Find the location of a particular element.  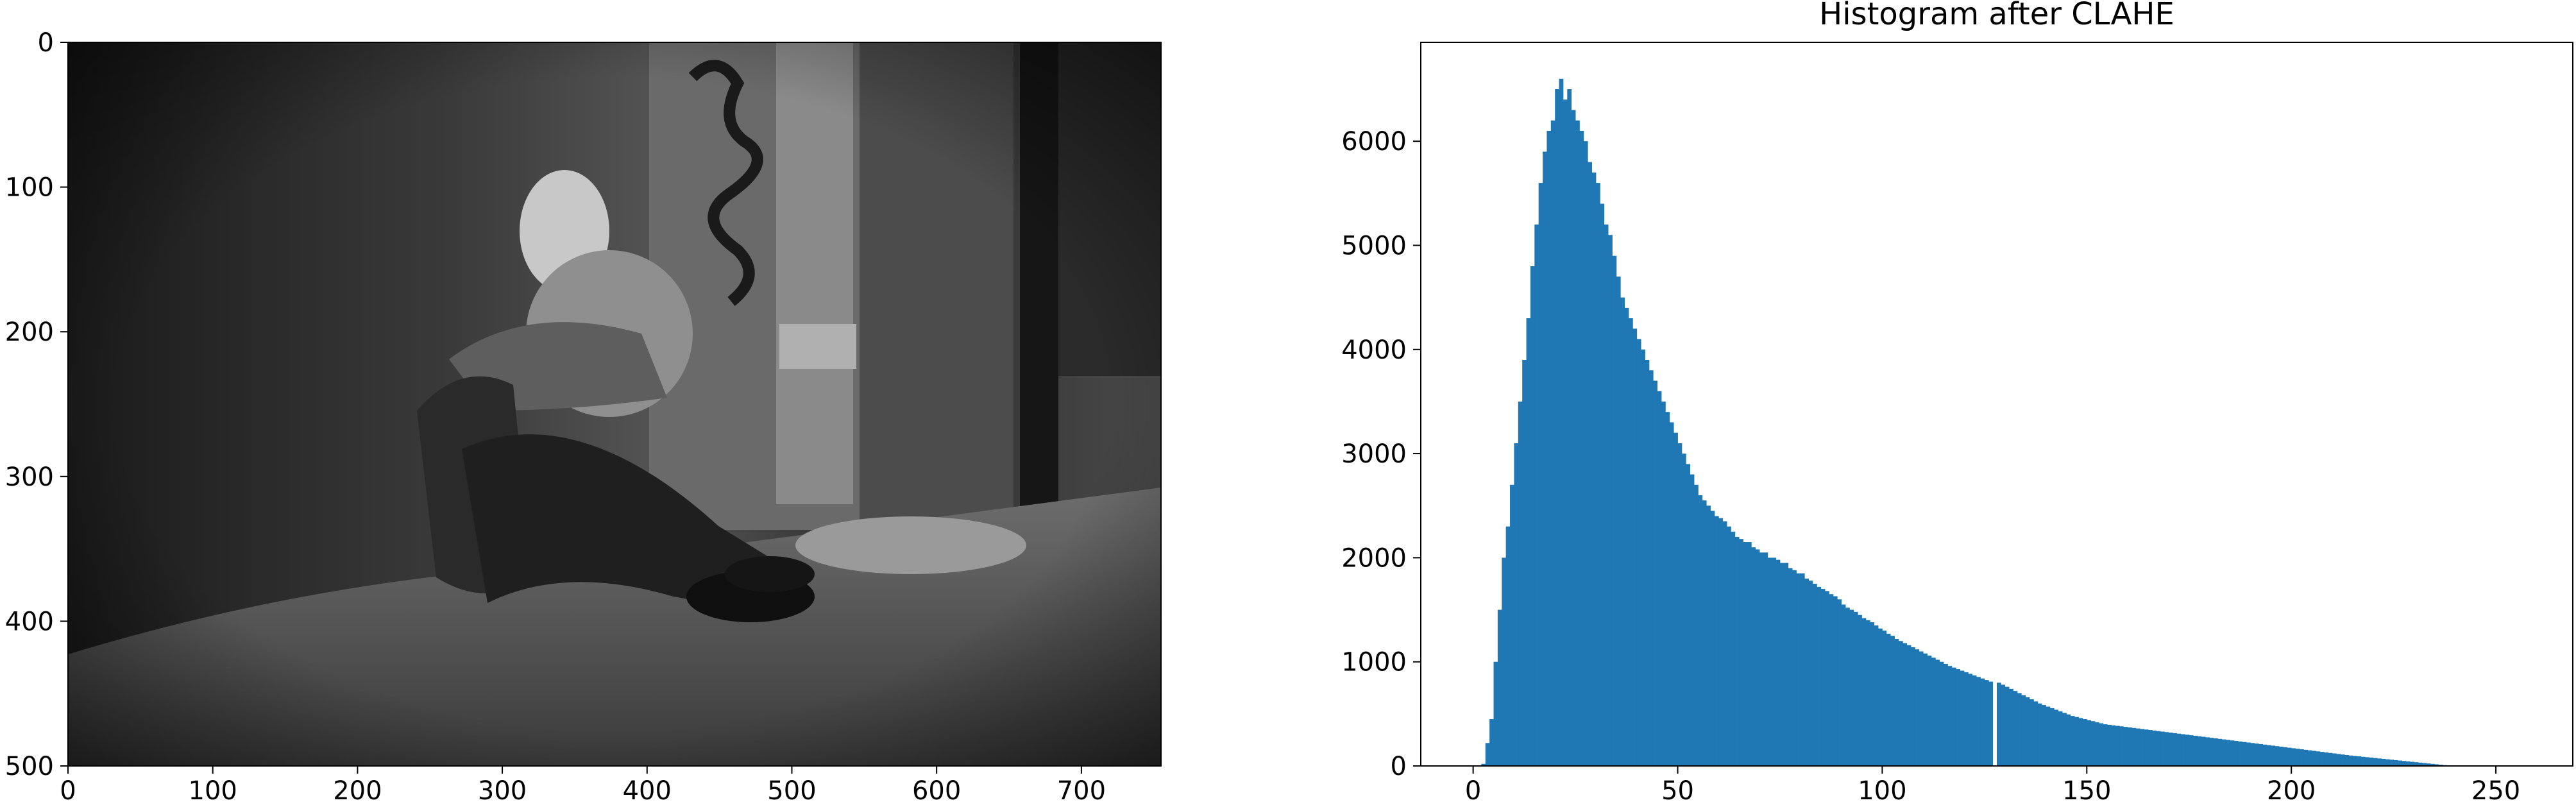

image-x-tick-label: 0 is located at coordinates (68, 791).